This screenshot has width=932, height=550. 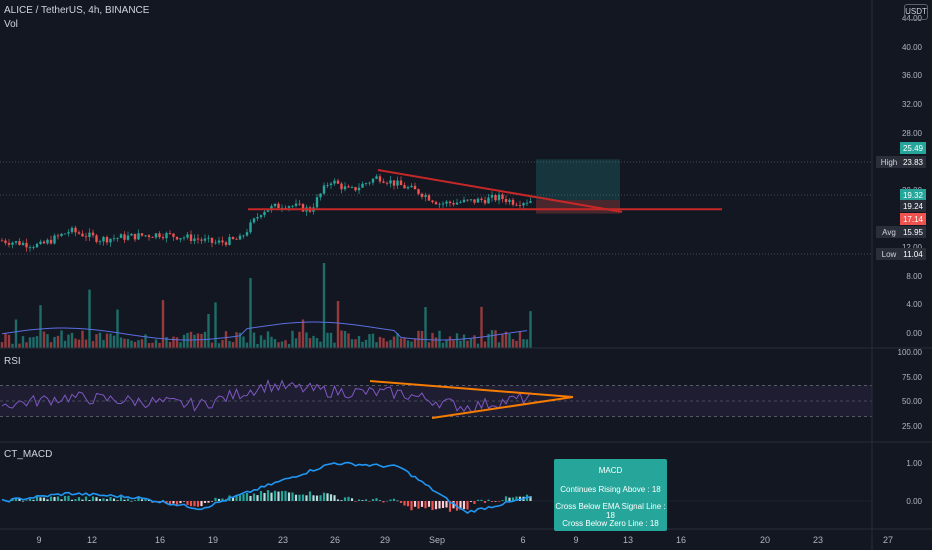 What do you see at coordinates (77, 10) in the screenshot?
I see `symbol-title: ALICE / TetherUS, 4h, BINANCE` at bounding box center [77, 10].